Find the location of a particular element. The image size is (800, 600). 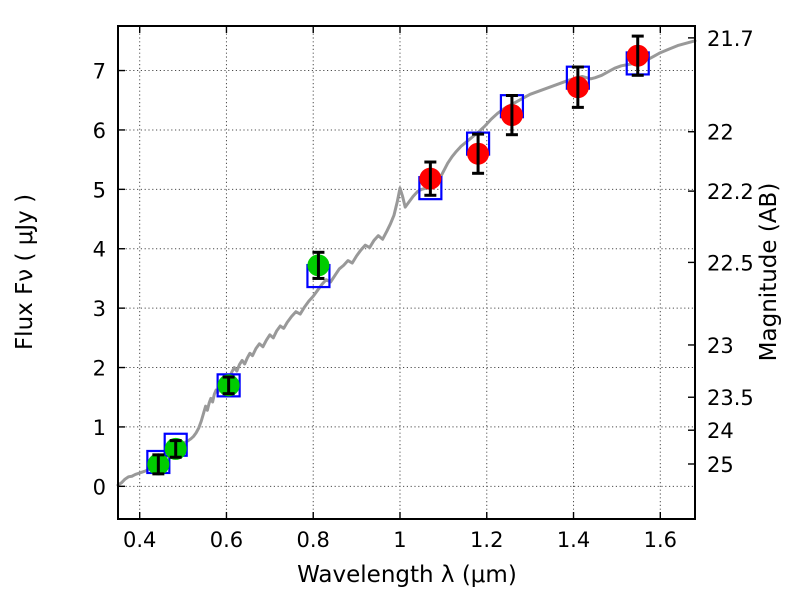

yticklabel-right-4: 23 is located at coordinates (720, 346).